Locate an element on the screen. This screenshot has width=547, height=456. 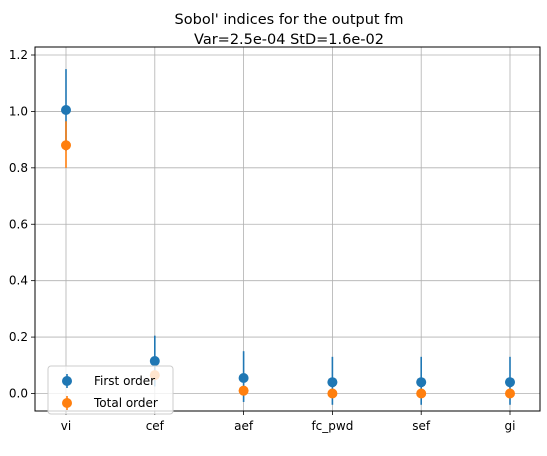
legend: First order Total order is located at coordinates (110, 390).